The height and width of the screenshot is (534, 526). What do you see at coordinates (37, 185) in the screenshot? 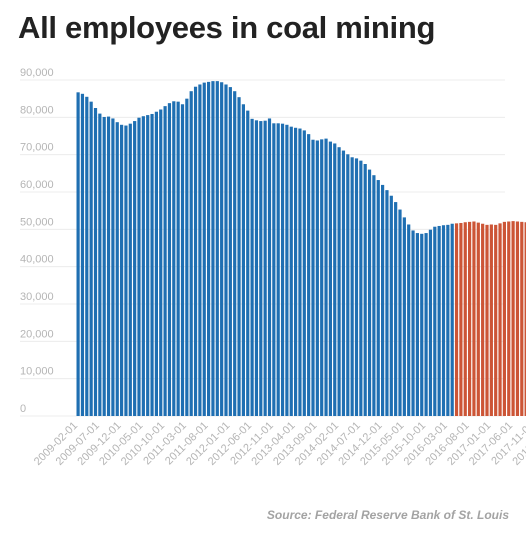
I see `y-tick-label: 60,000` at bounding box center [37, 185].